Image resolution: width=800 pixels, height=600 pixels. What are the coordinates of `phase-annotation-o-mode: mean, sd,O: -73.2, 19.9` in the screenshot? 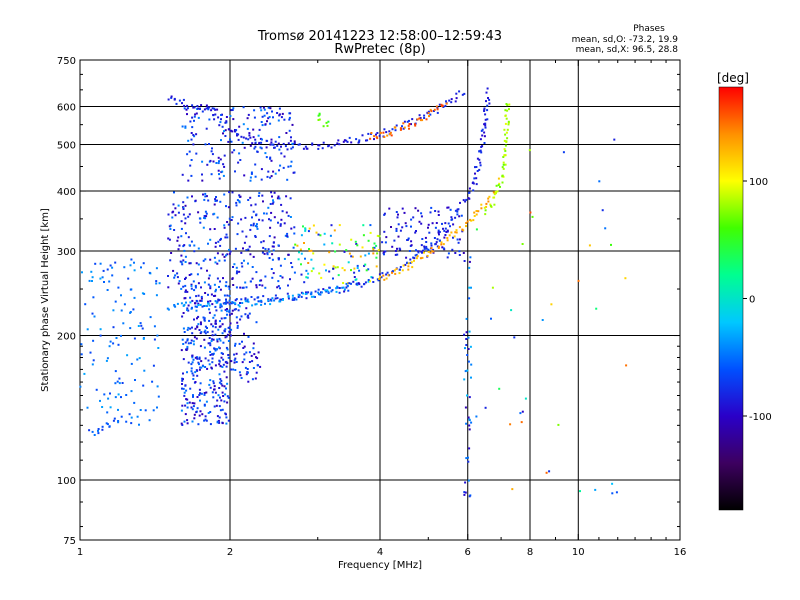 It's located at (625, 40).